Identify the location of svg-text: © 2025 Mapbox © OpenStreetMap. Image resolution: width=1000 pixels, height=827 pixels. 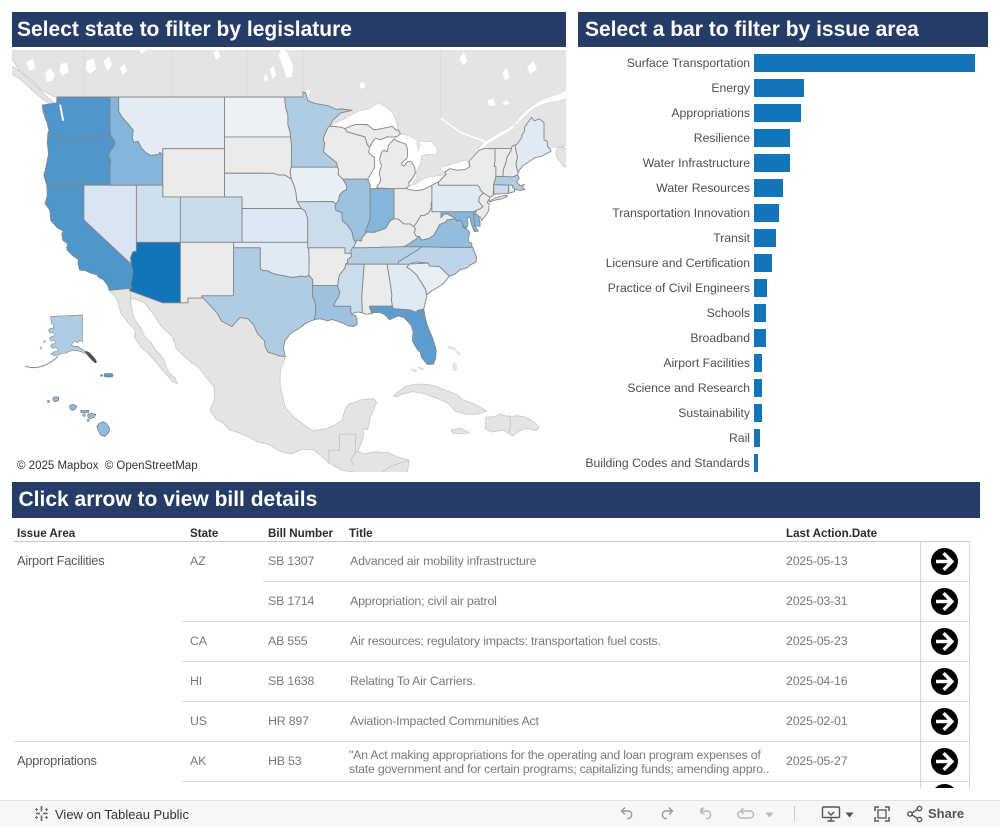
(107, 466).